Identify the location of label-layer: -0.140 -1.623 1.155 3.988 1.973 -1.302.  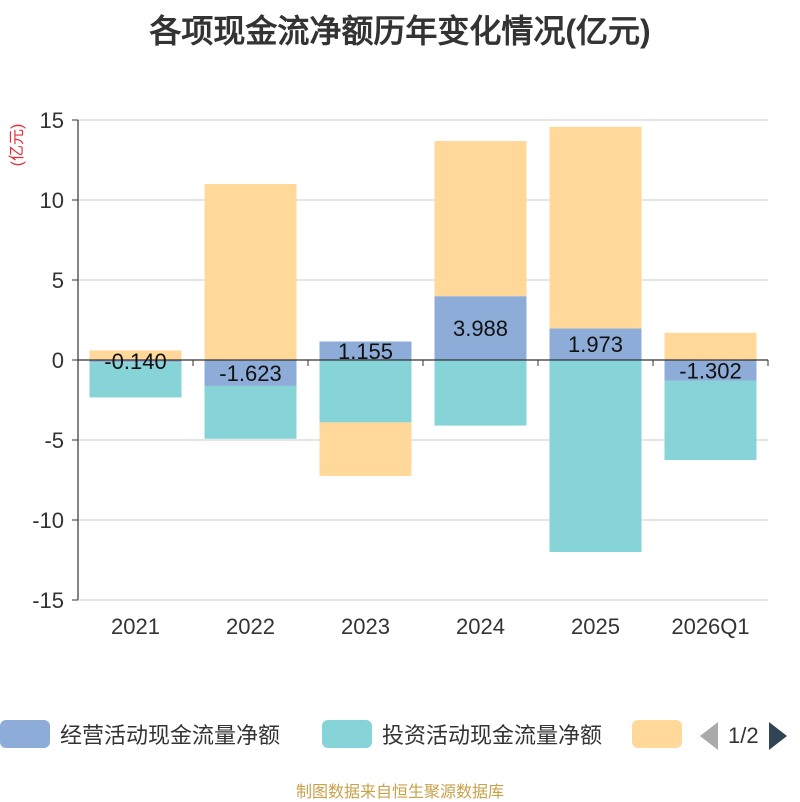
(422, 351).